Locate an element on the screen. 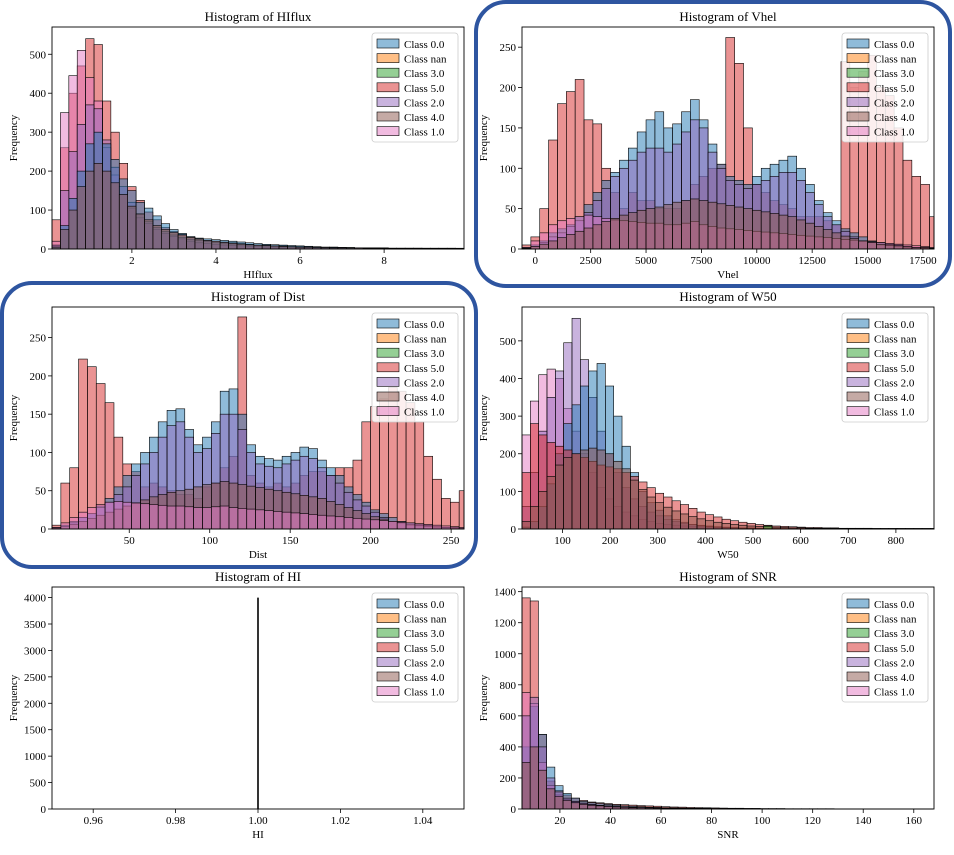 The height and width of the screenshot is (855, 954). x-tick-label: 1.04 is located at coordinates (423, 821).